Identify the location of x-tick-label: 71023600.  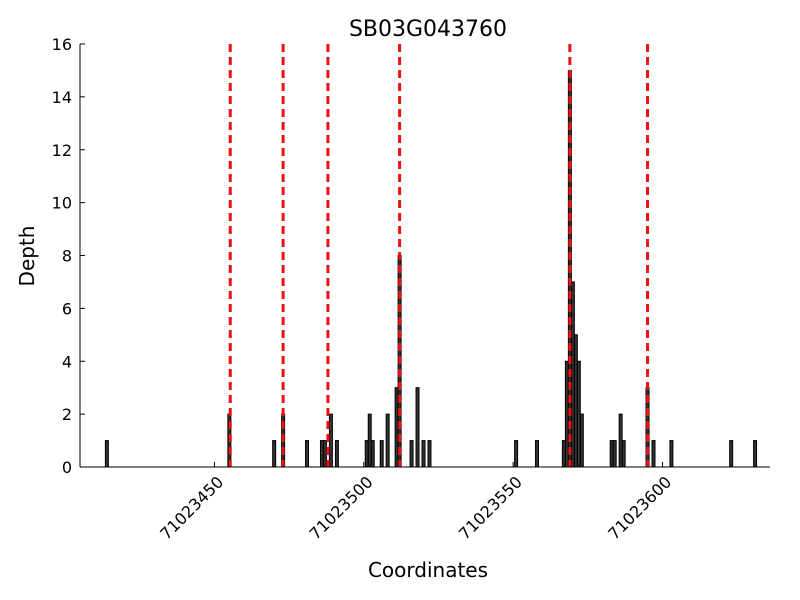
(639, 507).